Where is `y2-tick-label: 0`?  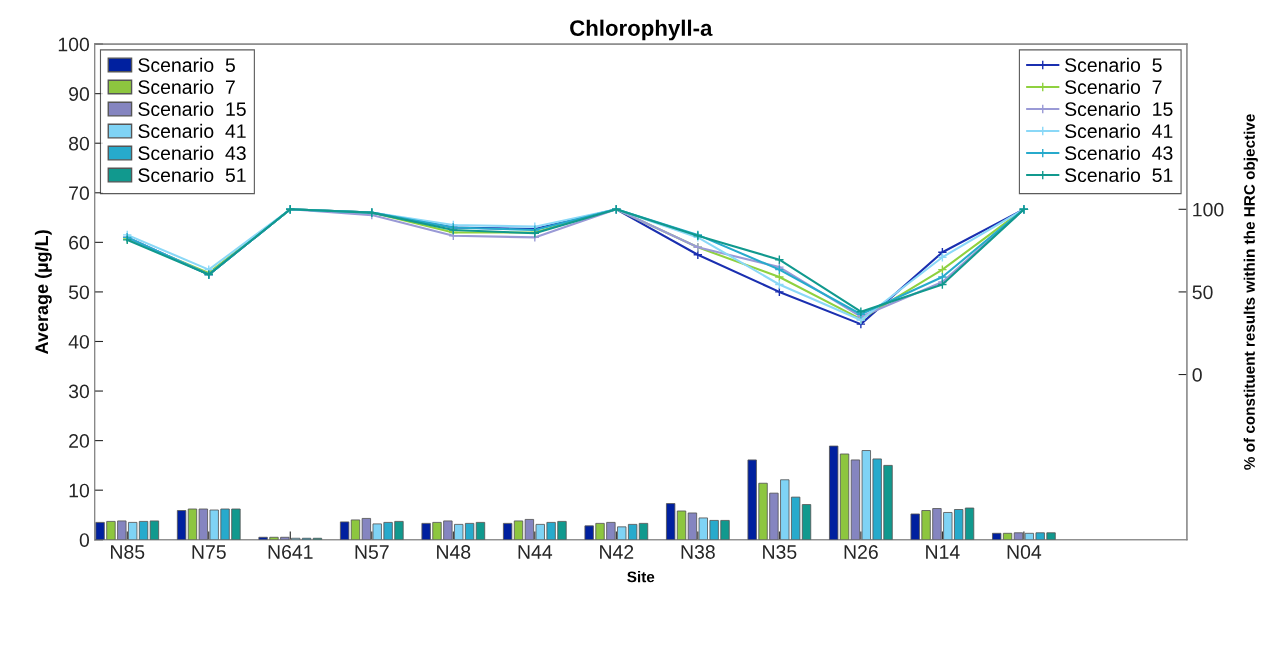
y2-tick-label: 0 is located at coordinates (1197, 374).